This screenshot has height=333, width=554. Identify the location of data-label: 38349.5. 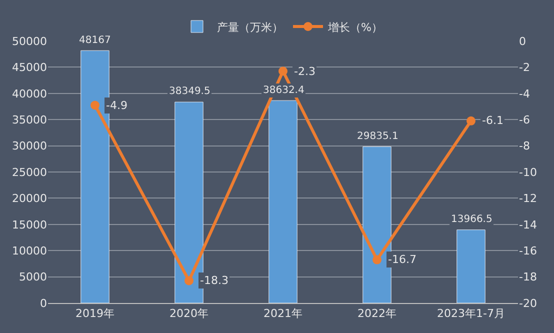
(189, 91).